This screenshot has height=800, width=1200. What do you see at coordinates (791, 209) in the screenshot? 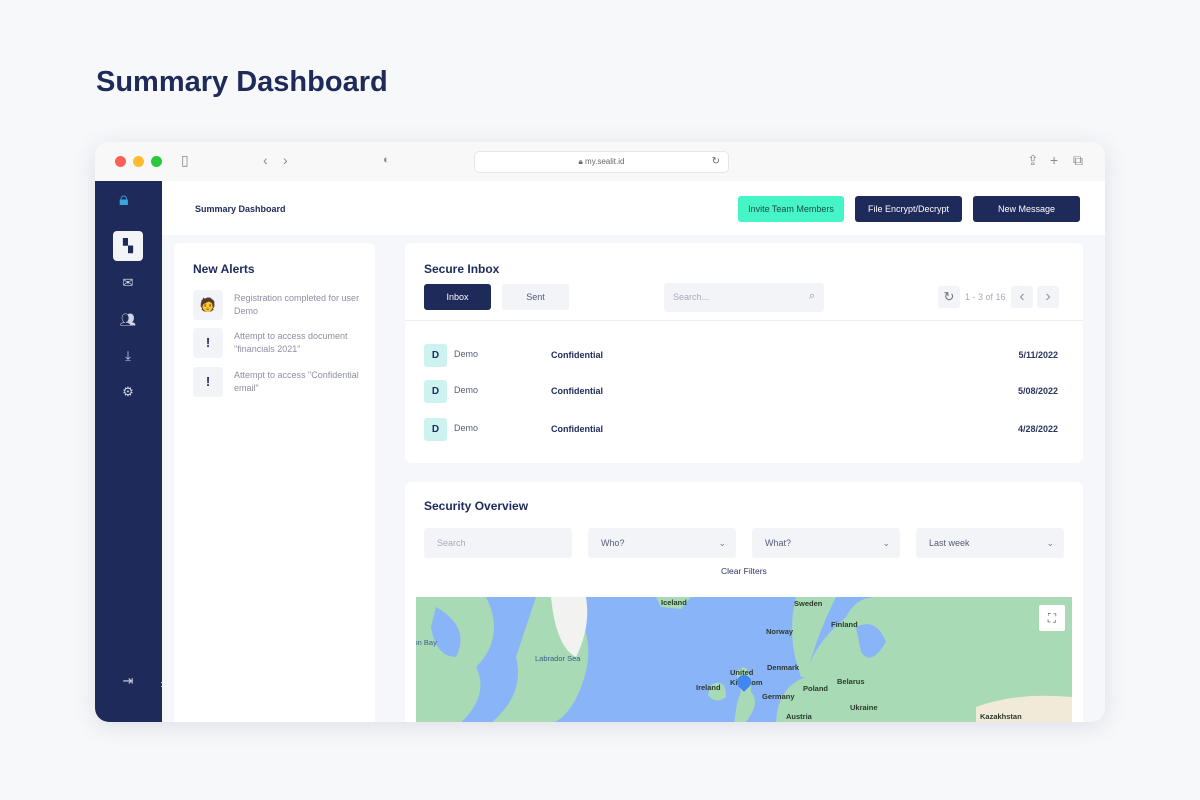
I see `invite-team-members-button: Invite Team Members` at bounding box center [791, 209].